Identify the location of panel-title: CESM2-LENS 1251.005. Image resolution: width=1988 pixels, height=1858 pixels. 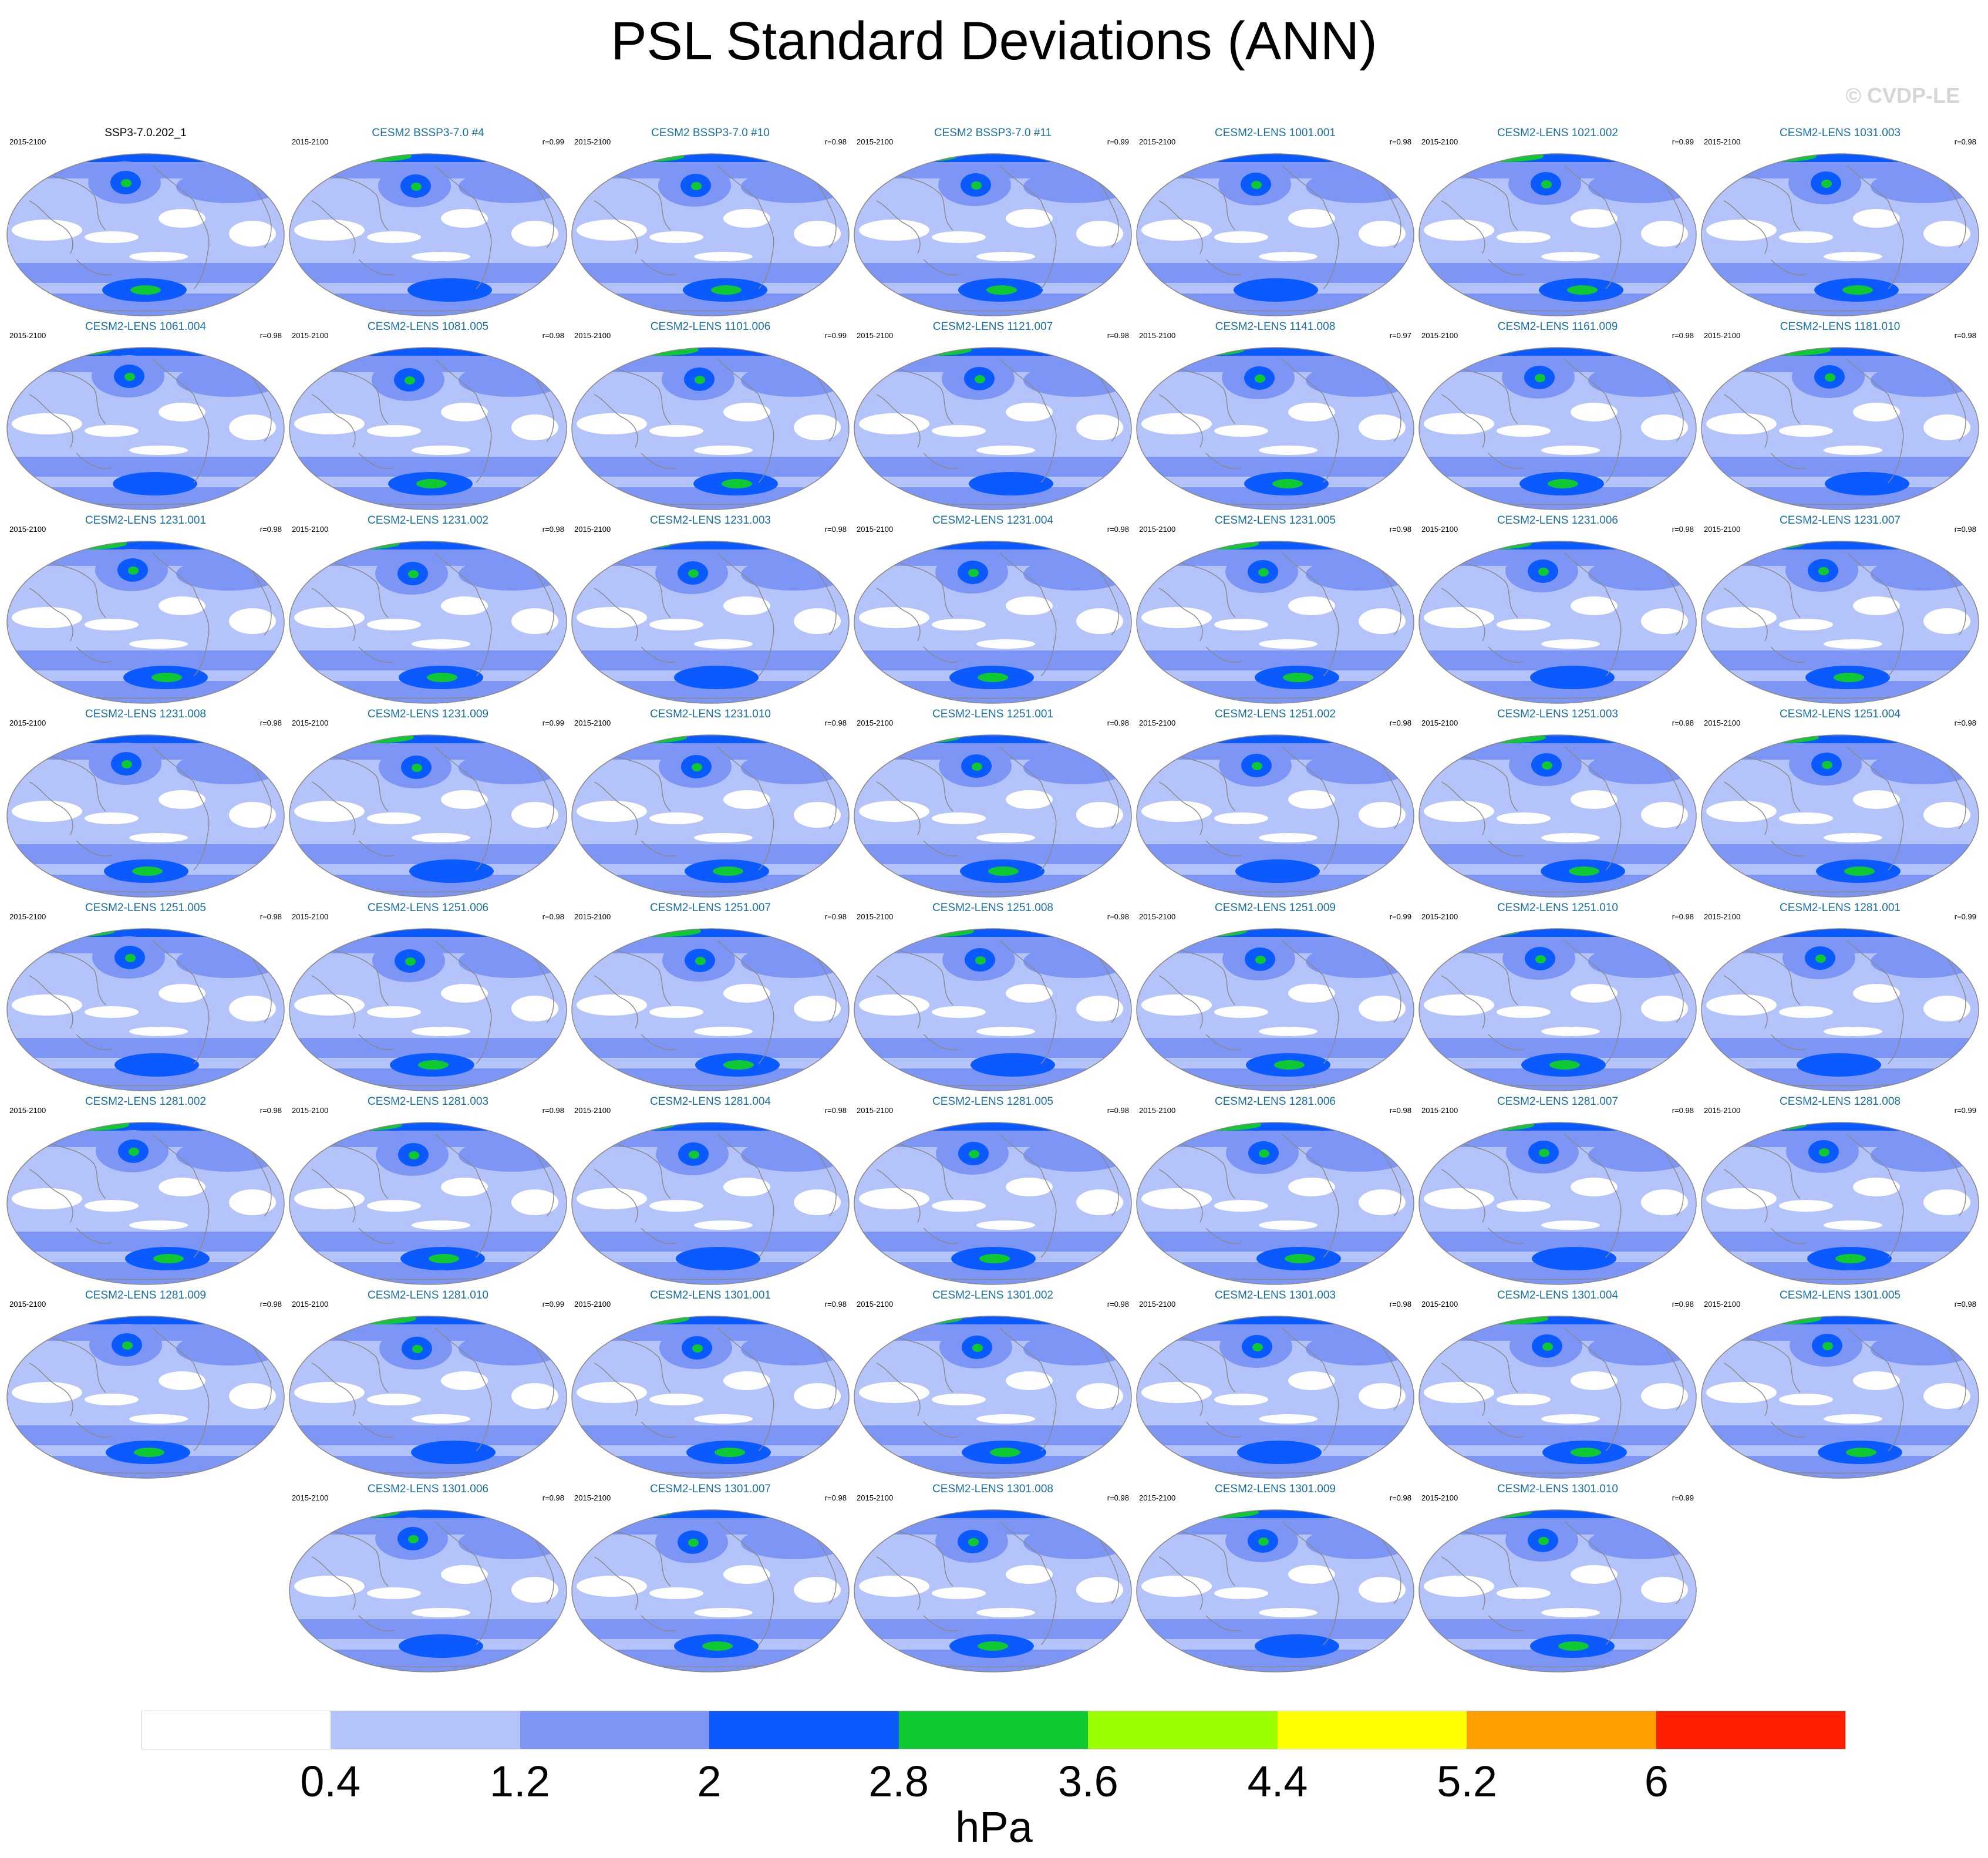
(146, 908).